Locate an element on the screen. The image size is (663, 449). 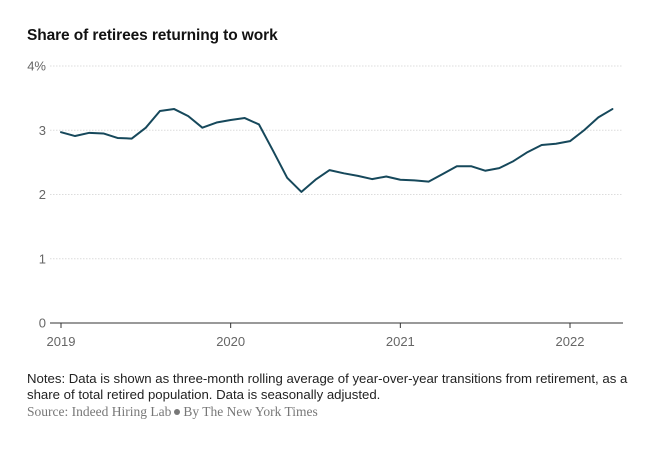
byline: By The New York Times is located at coordinates (250, 411).